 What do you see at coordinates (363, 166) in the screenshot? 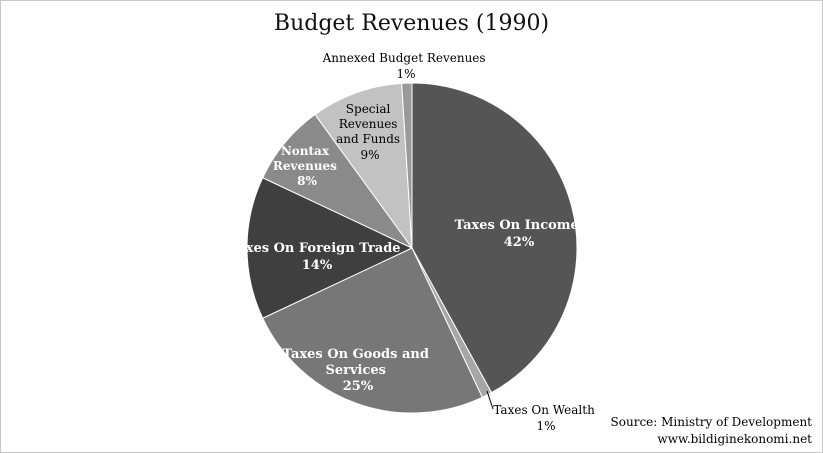
I see `pie-slice-special-revenues-and-funds` at bounding box center [363, 166].